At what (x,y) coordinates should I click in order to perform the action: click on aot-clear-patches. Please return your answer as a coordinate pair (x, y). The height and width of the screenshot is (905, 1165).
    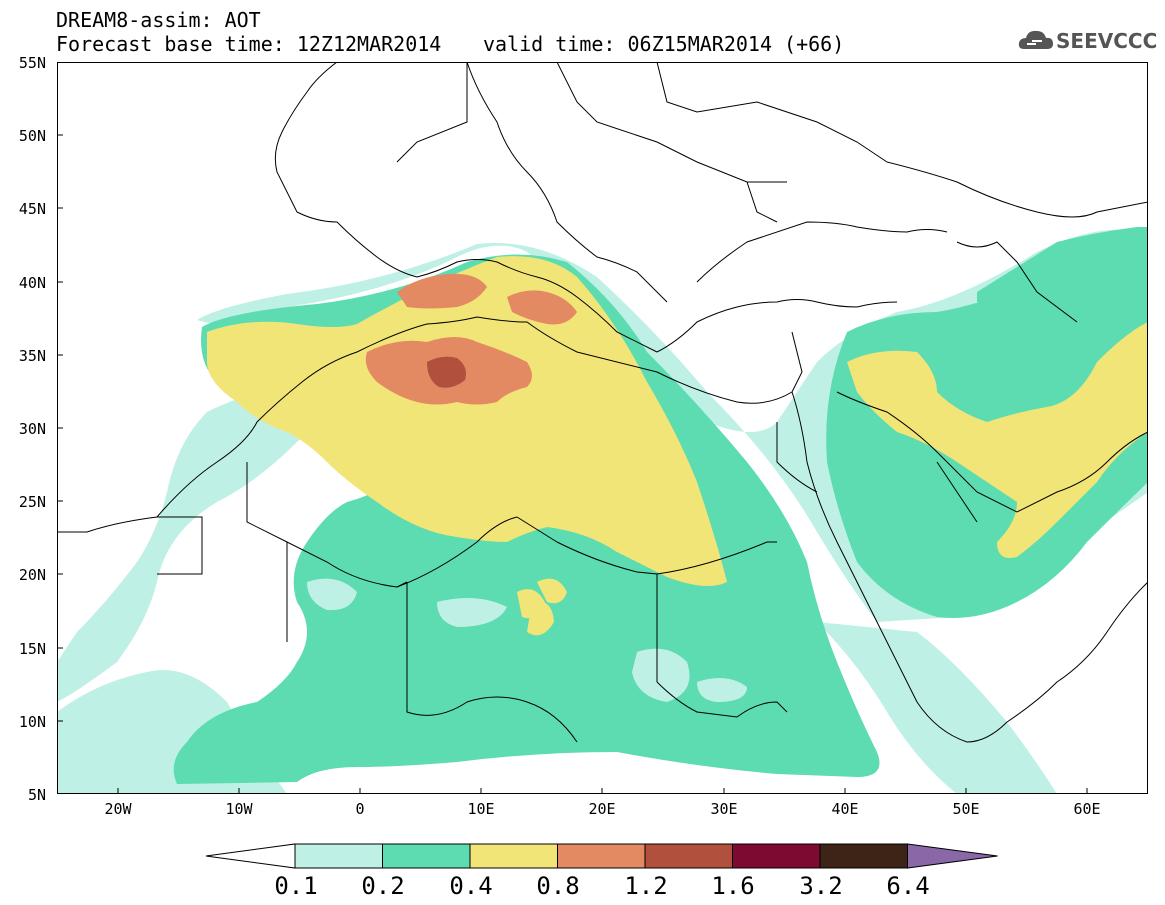
    Looking at the image, I should click on (527, 610).